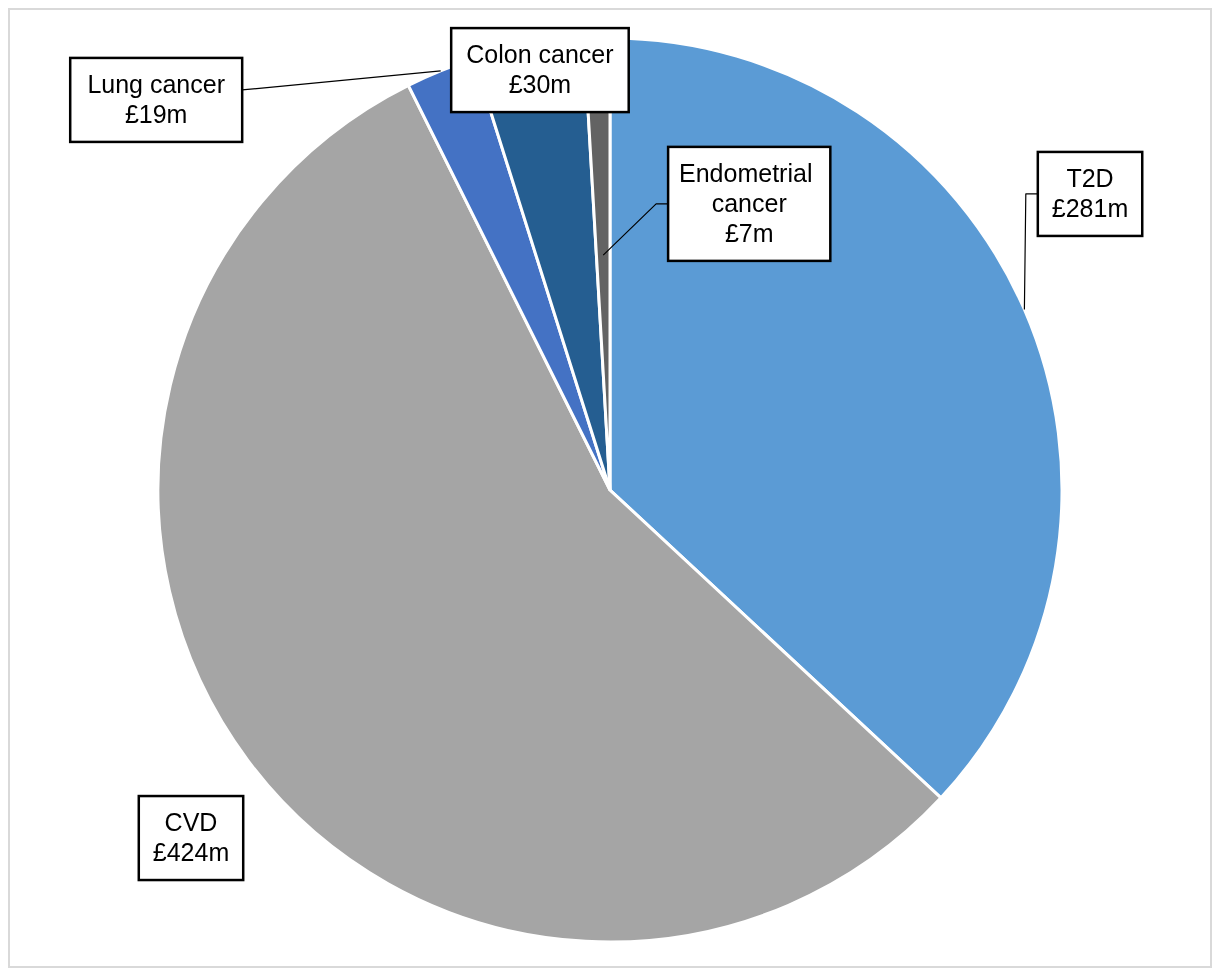 This screenshot has height=971, width=1219. Describe the element at coordinates (540, 84) in the screenshot. I see `data-label: £30m` at that location.